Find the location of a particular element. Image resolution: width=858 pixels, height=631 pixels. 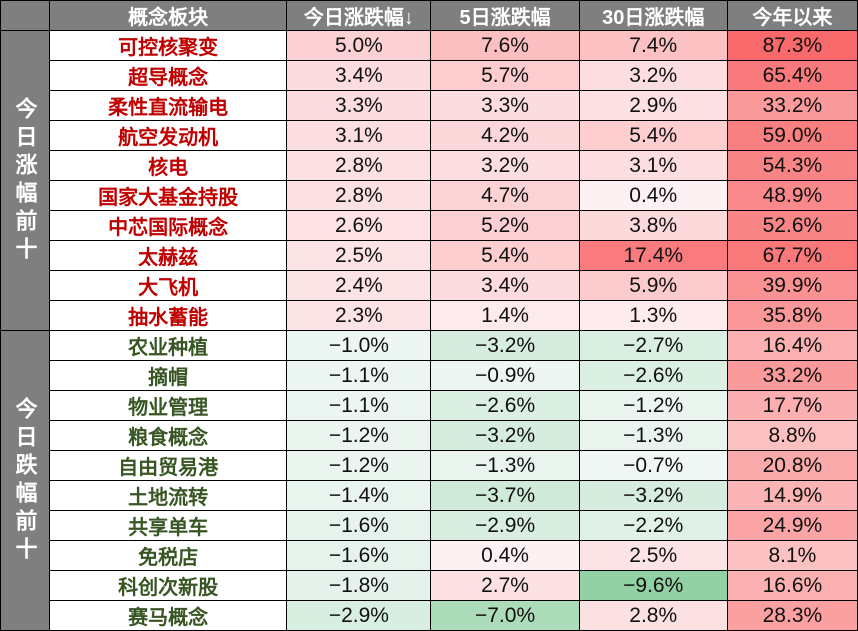

table-row: 中芯国际概念 2.6% 5.2% 3.8% 52.6% is located at coordinates (429, 225).